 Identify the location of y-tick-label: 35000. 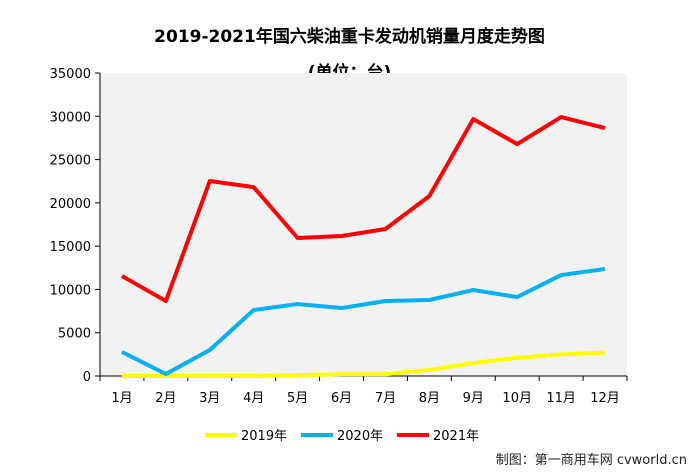
(70, 74).